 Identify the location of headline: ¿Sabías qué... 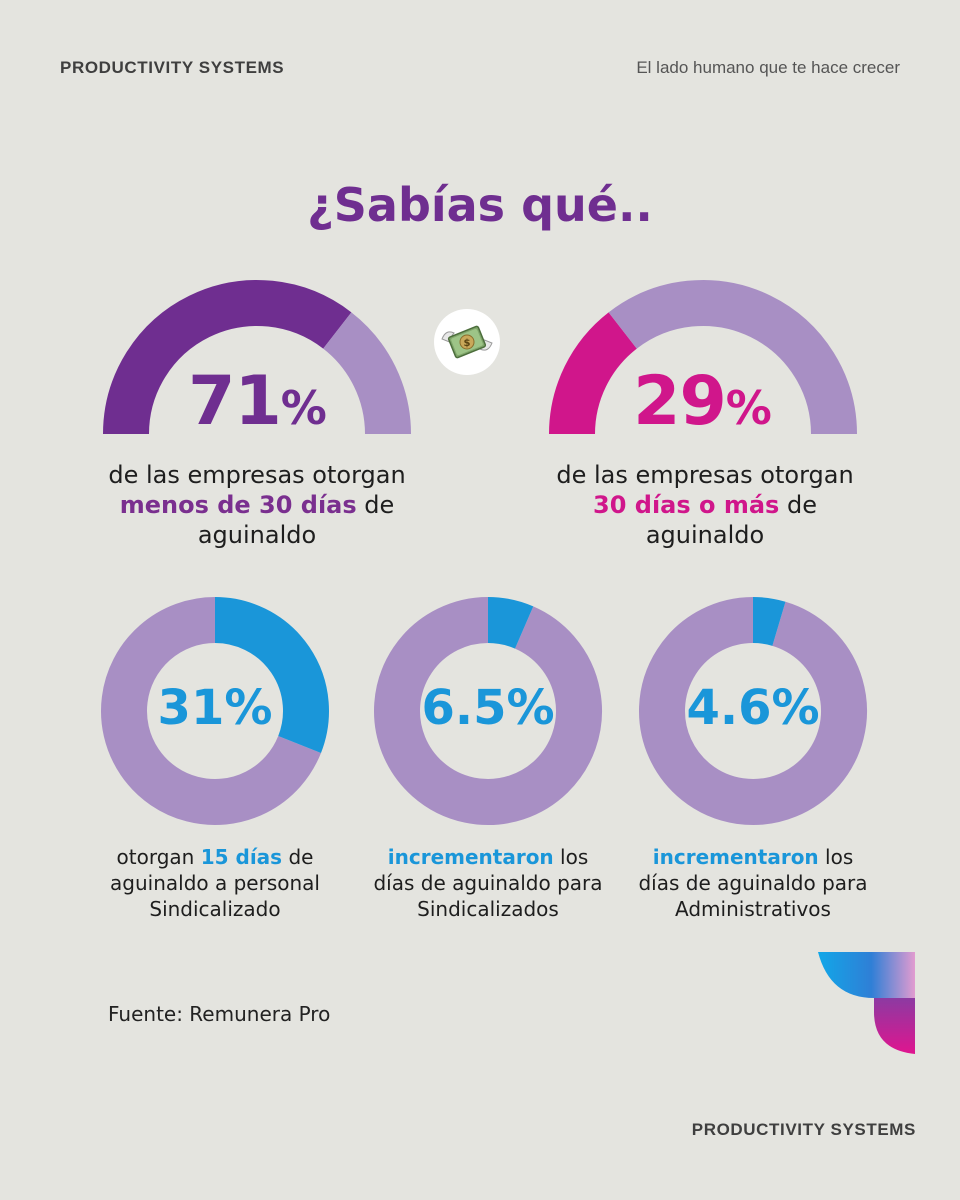
(480, 205).